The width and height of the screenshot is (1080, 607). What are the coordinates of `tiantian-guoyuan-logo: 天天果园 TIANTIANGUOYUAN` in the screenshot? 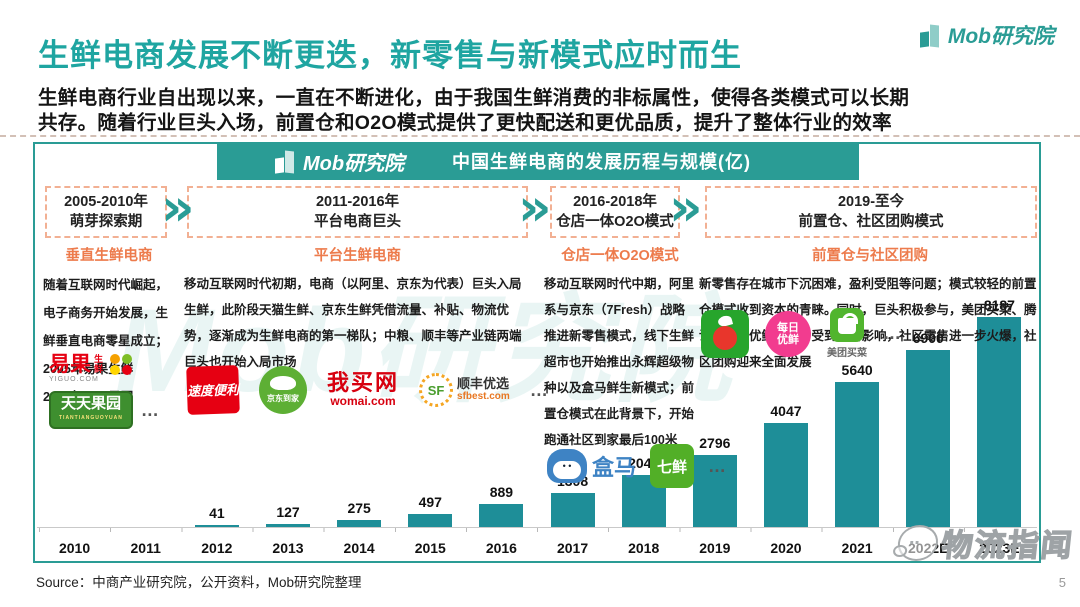 It's located at (91, 410).